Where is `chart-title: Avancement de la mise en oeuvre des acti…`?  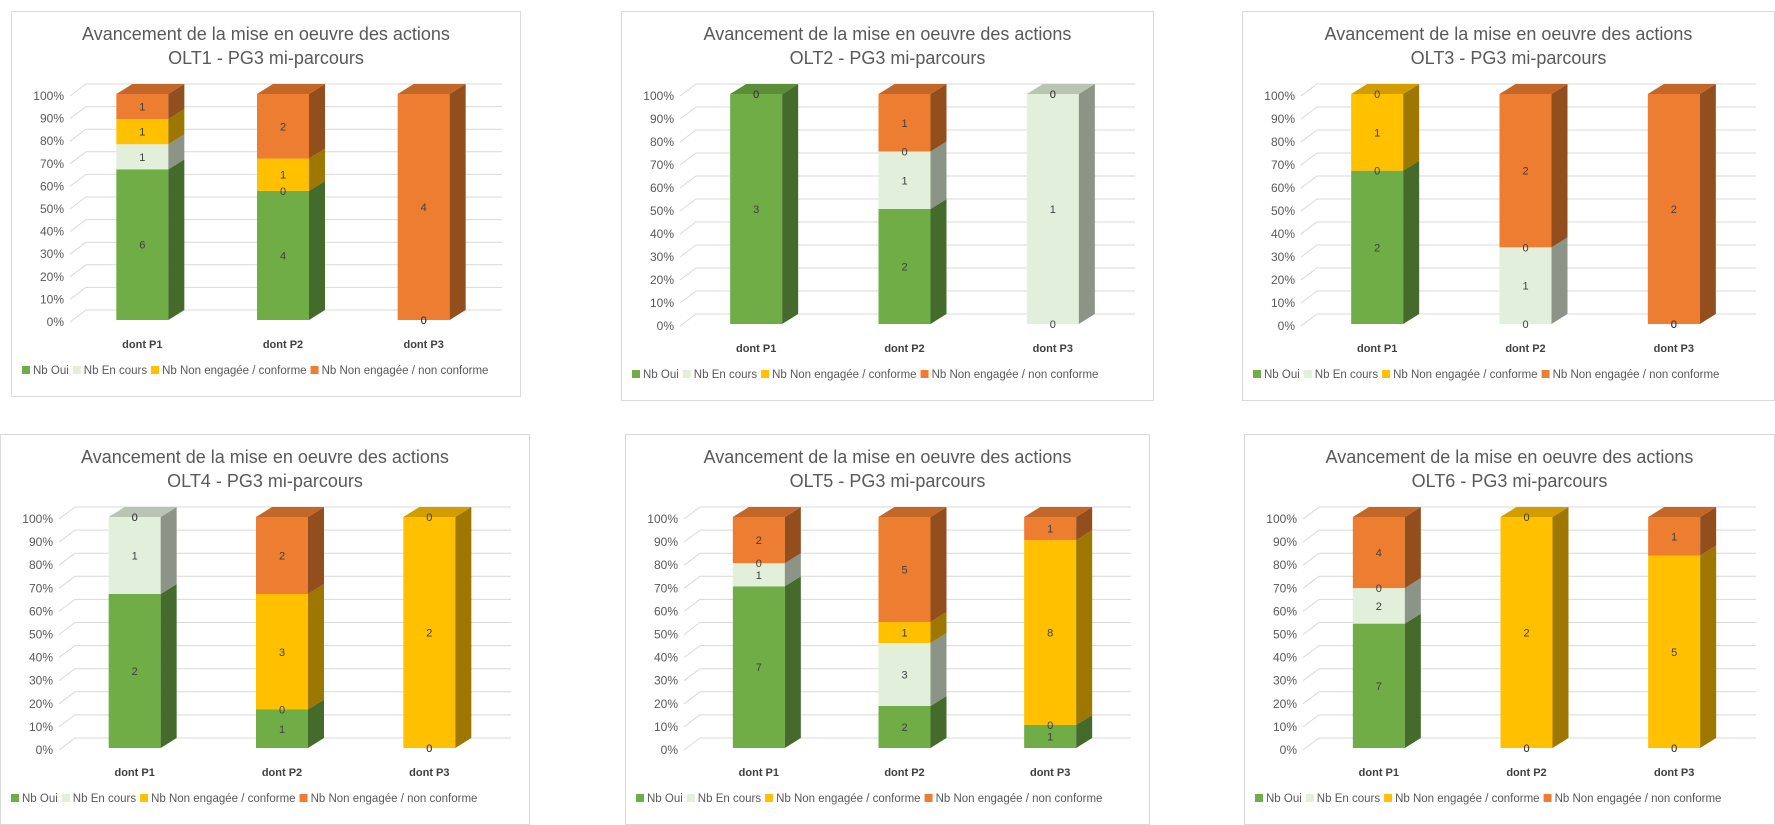 chart-title: Avancement de la mise en oeuvre des acti… is located at coordinates (888, 457).